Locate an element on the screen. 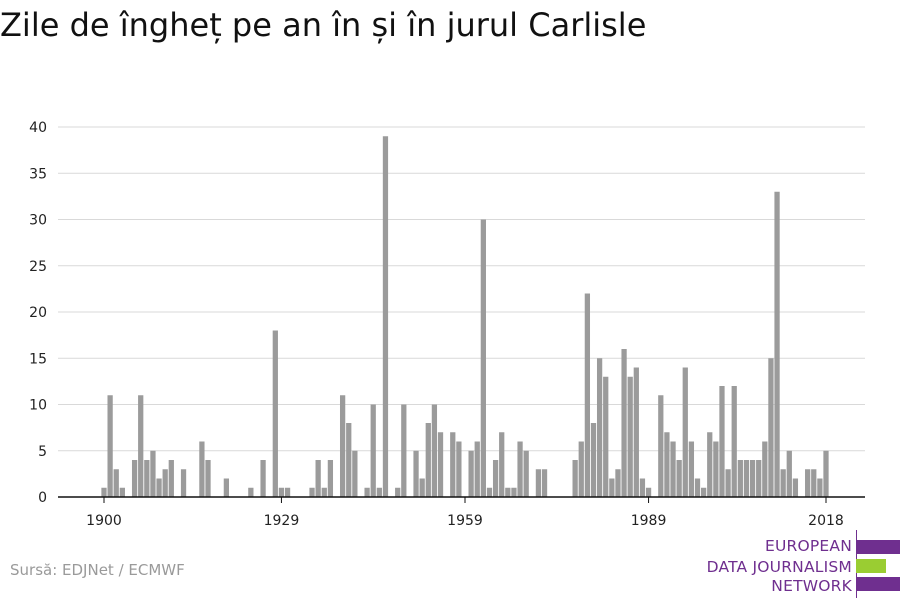 This screenshot has width=900, height=600. bar-1951 is located at coordinates (416, 473).